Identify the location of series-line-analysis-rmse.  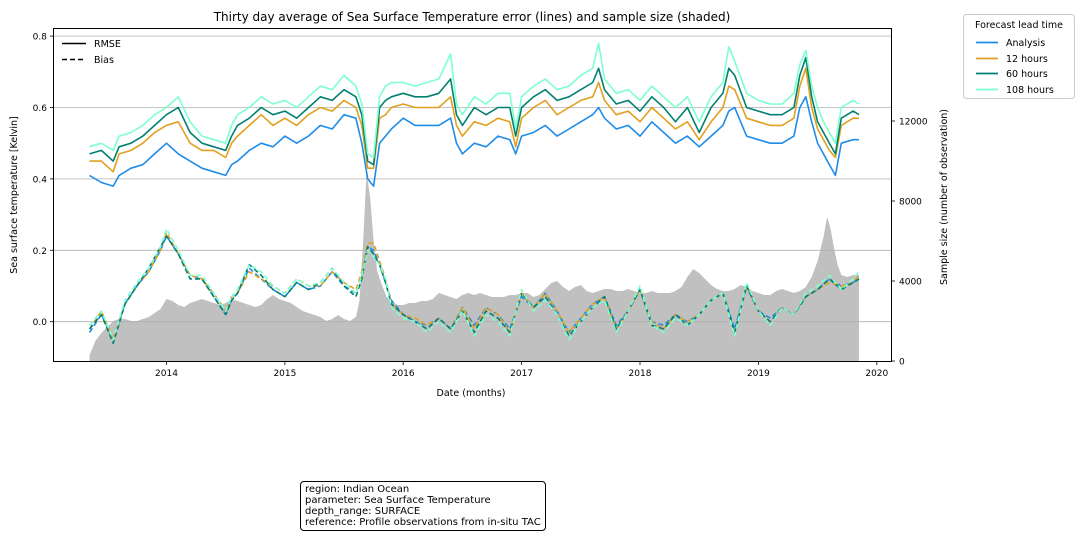
(474, 141).